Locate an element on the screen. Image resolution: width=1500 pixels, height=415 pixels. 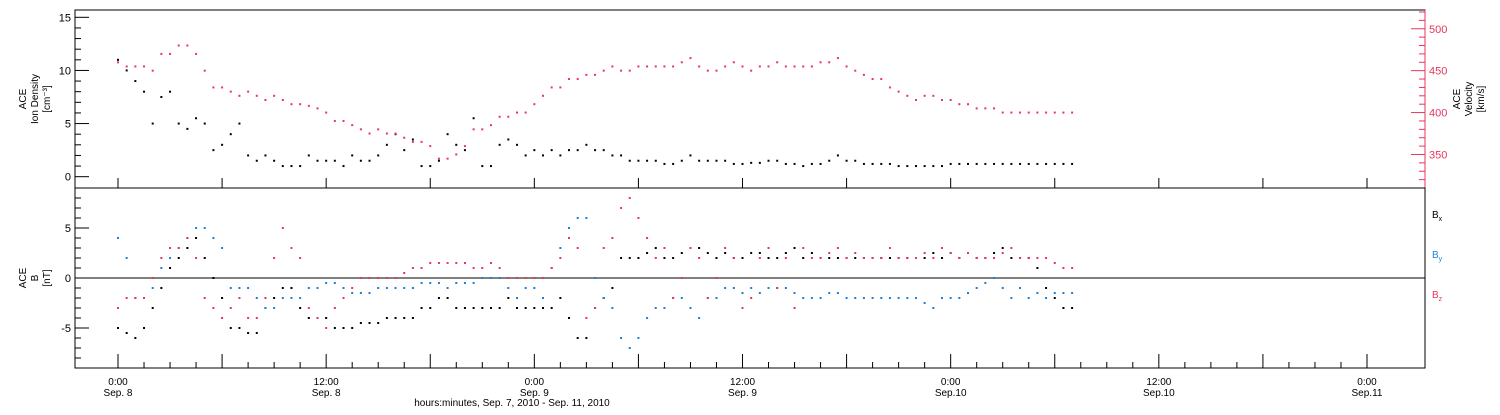
velocity-tick-label: 500 is located at coordinates (1438, 30).